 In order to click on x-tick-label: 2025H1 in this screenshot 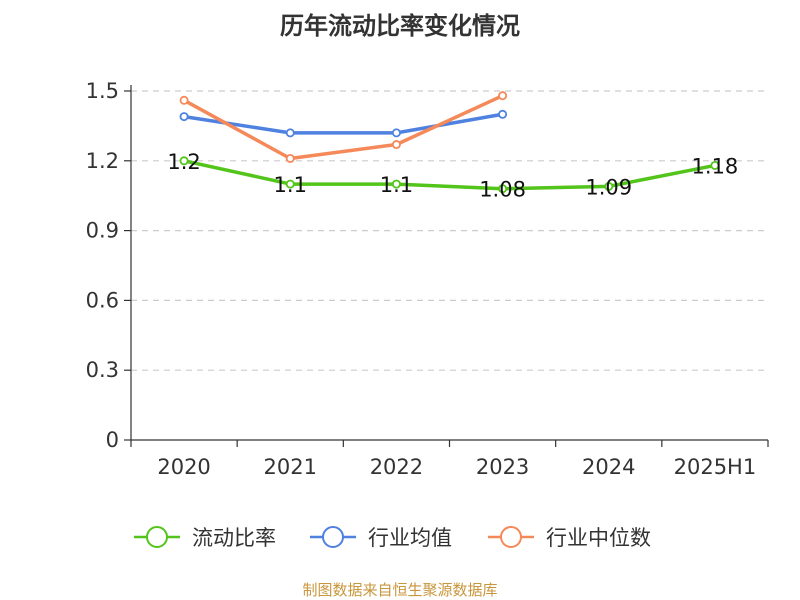, I will do `click(715, 467)`.